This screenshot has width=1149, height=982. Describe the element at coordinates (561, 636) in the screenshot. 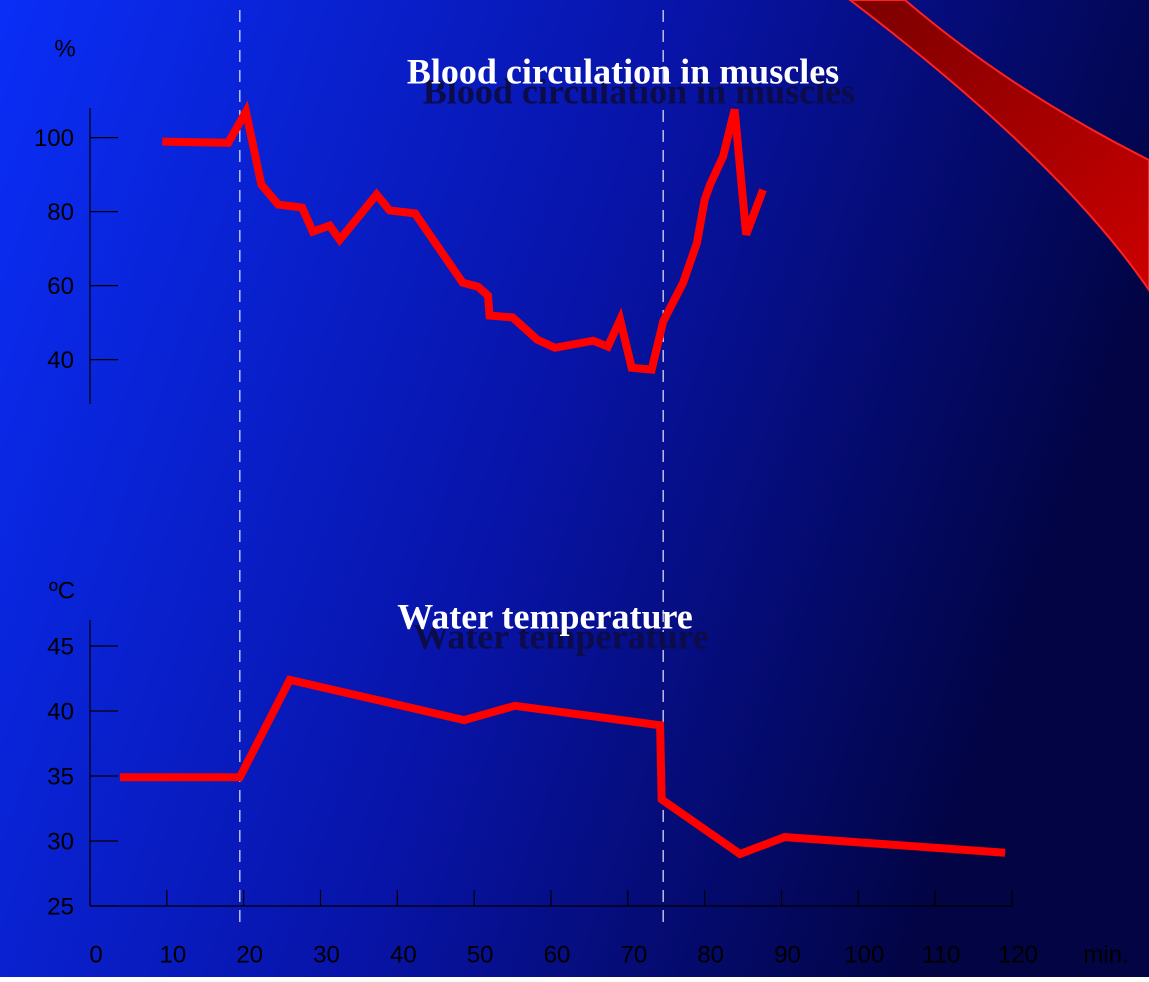

I see `chart-title-shadow: Water temperature` at that location.